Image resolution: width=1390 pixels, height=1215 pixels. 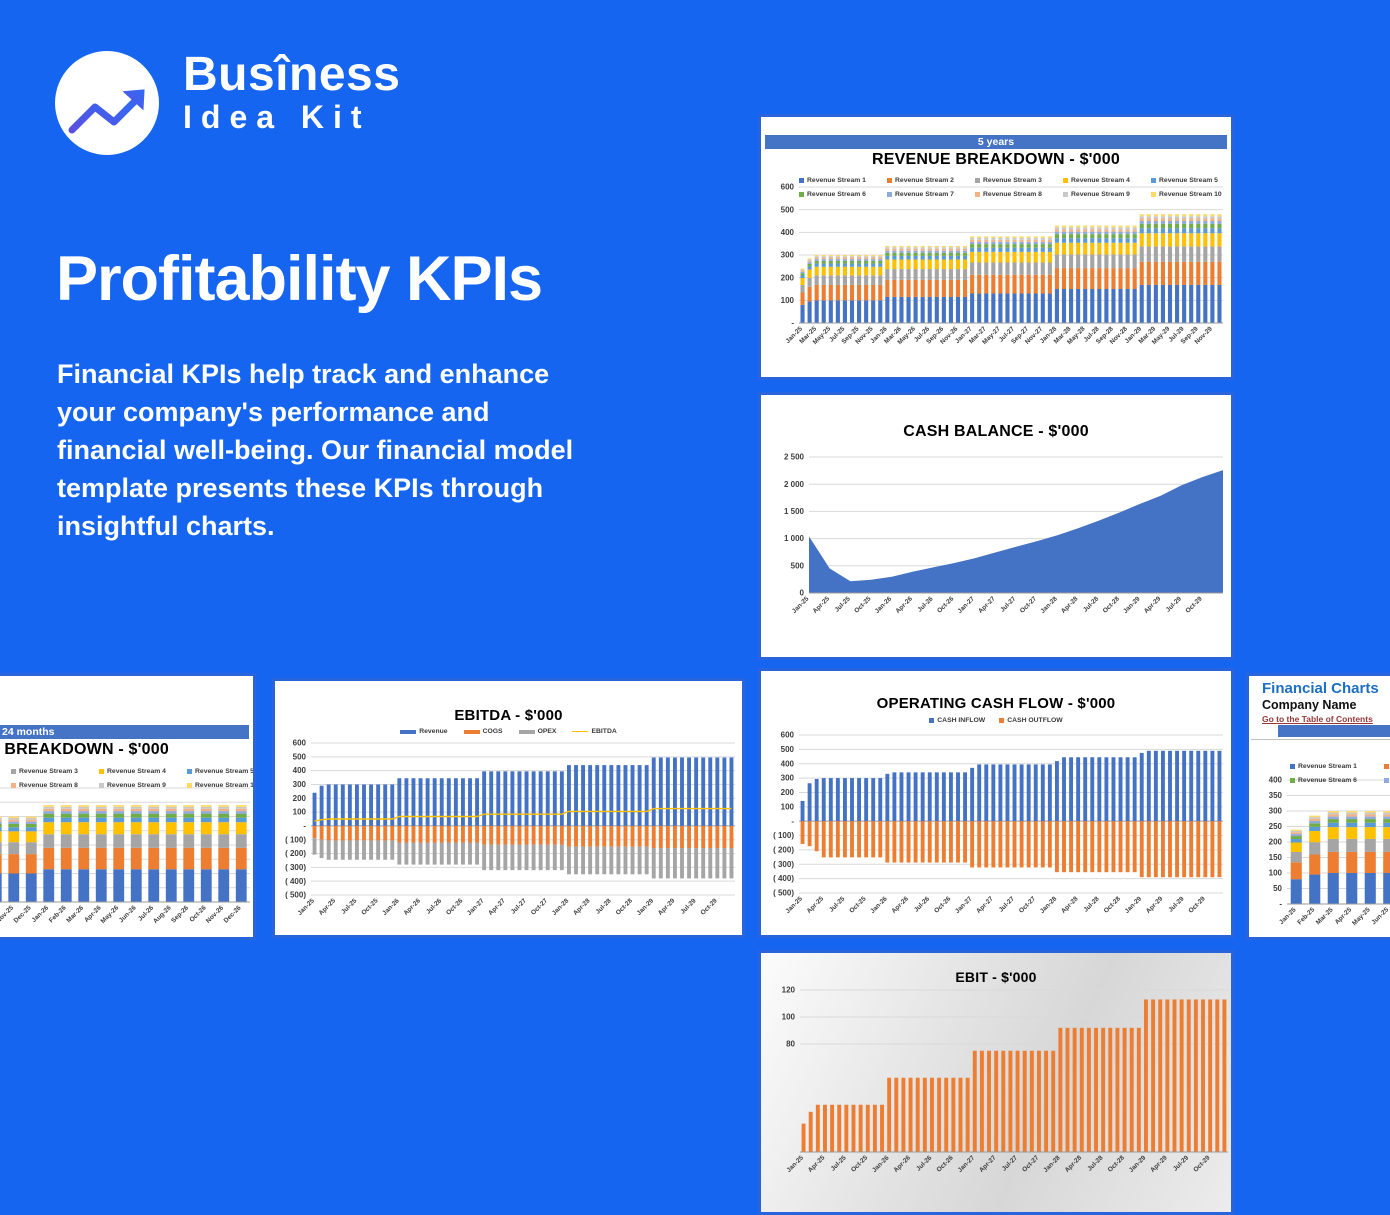 I want to click on chart-title: REVENUE BREAKDOWN - $'000, so click(x=84, y=749).